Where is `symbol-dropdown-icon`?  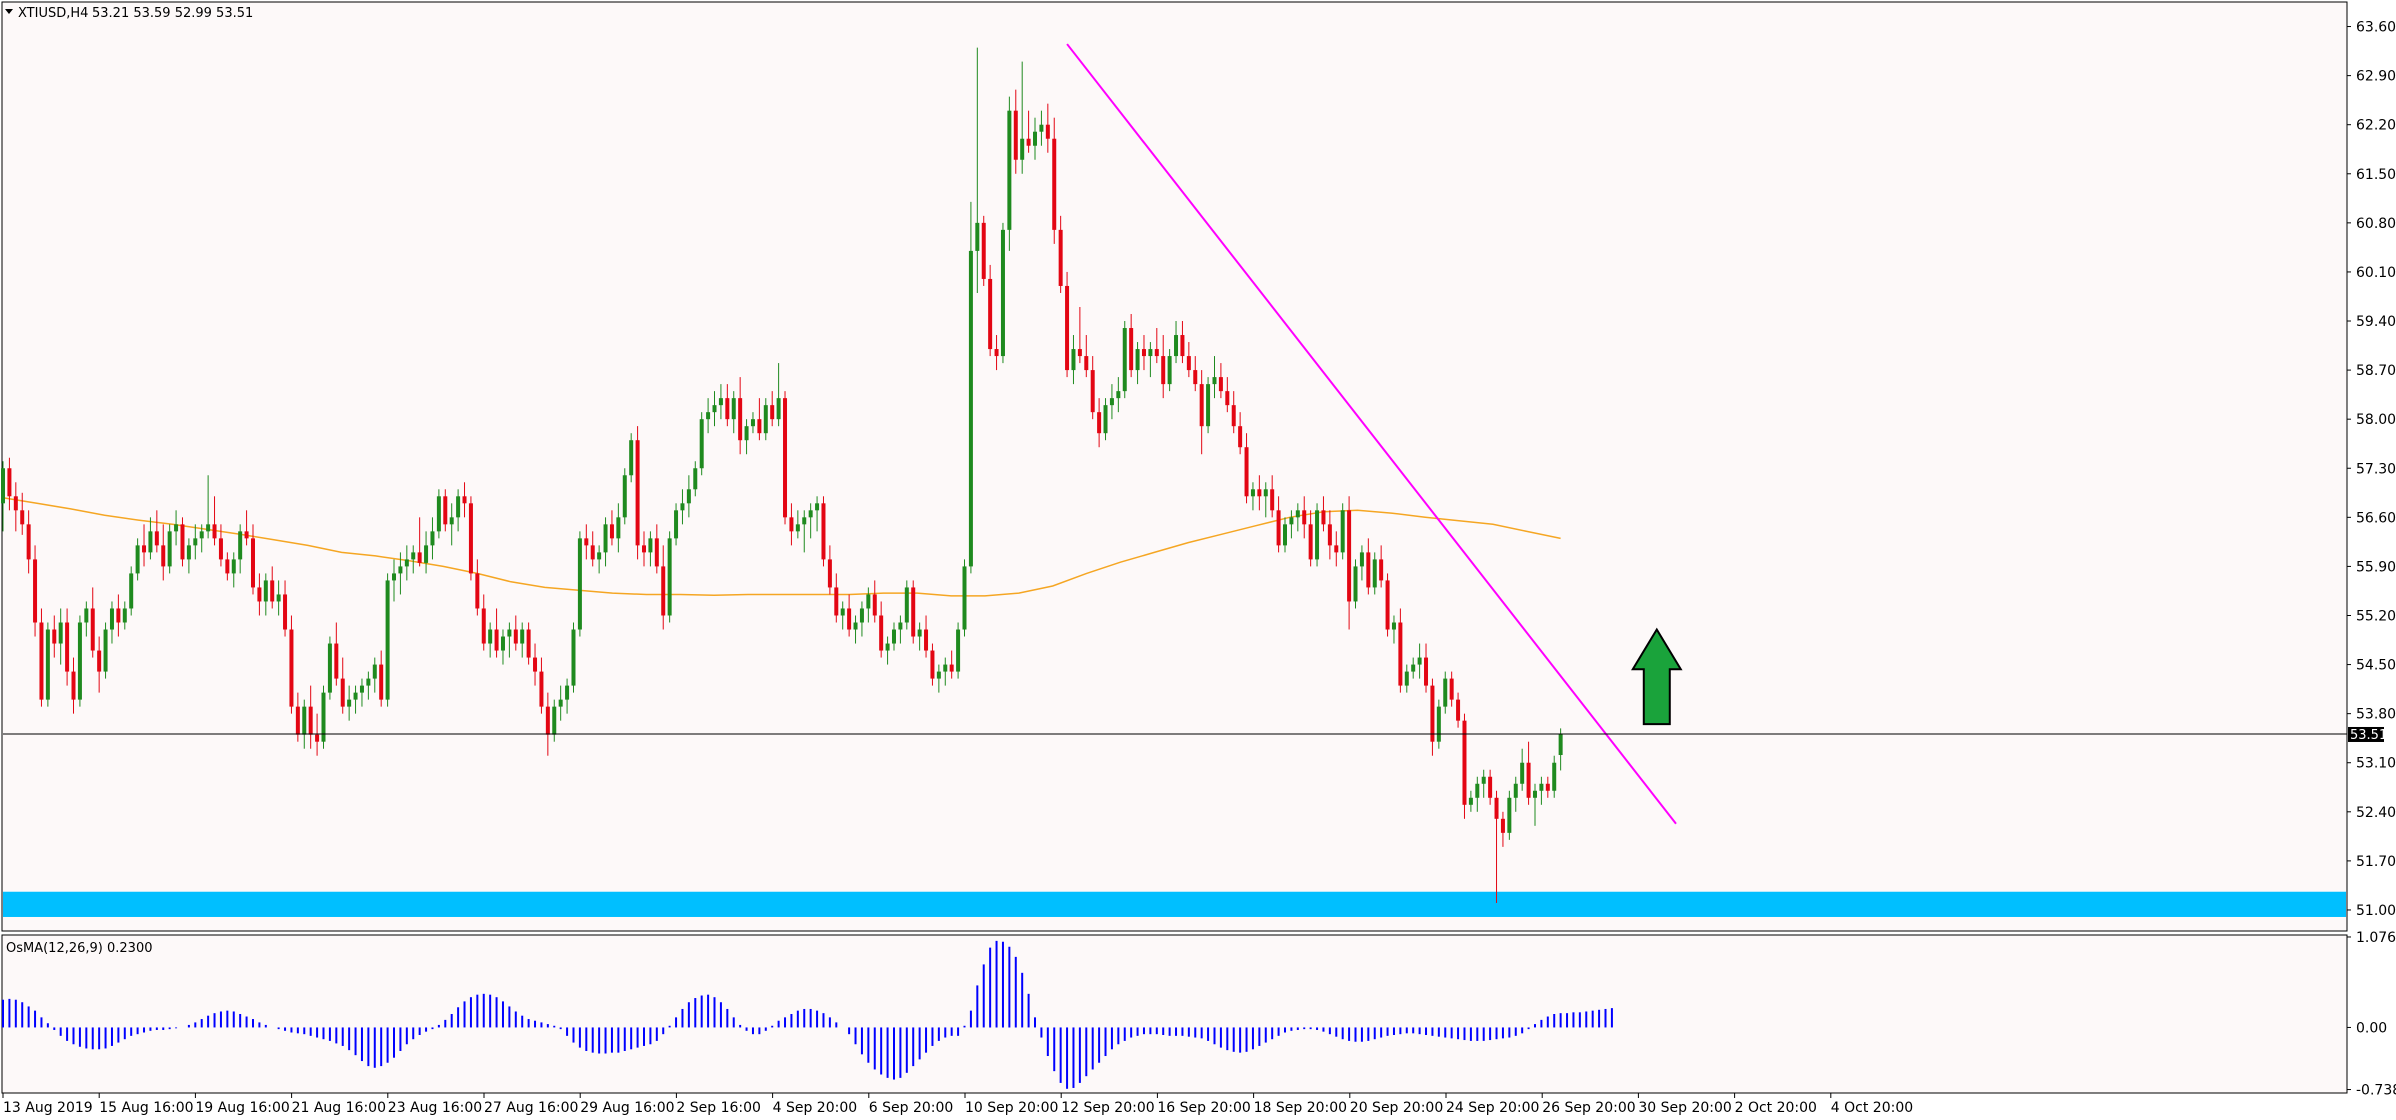 symbol-dropdown-icon is located at coordinates (9, 11).